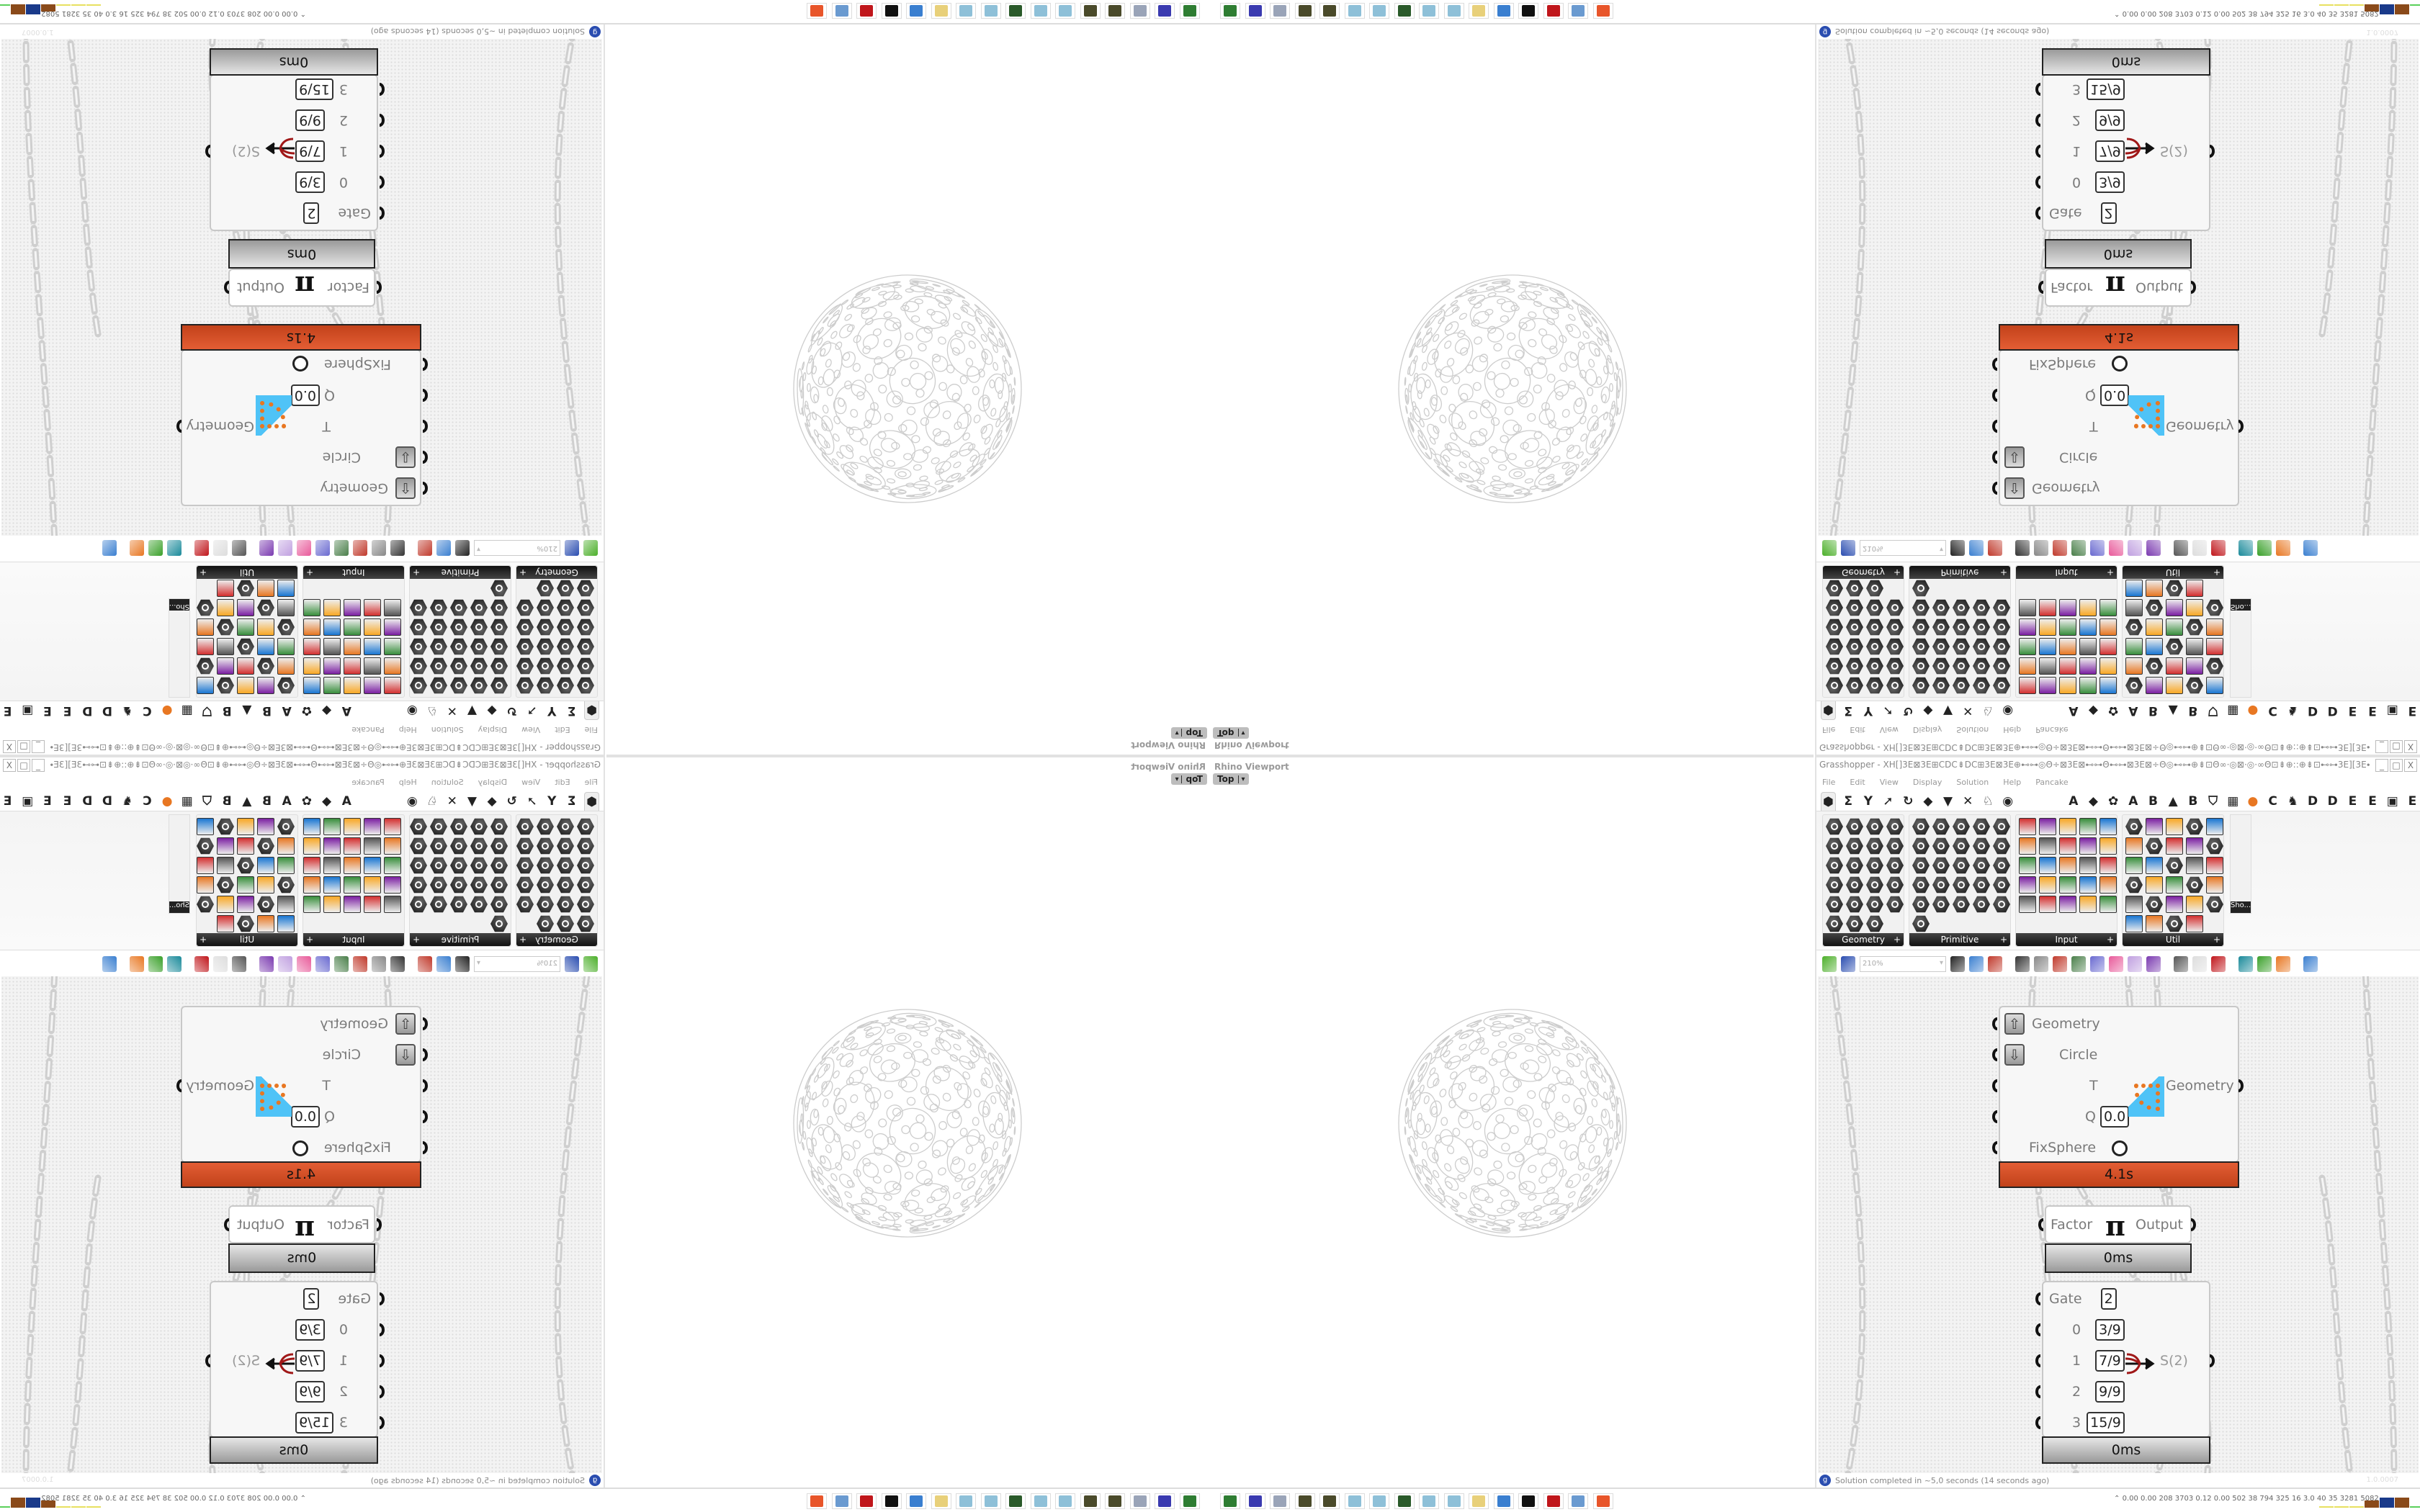 The image size is (2420, 1512). I want to click on calculator-icon, so click(1578, 11).